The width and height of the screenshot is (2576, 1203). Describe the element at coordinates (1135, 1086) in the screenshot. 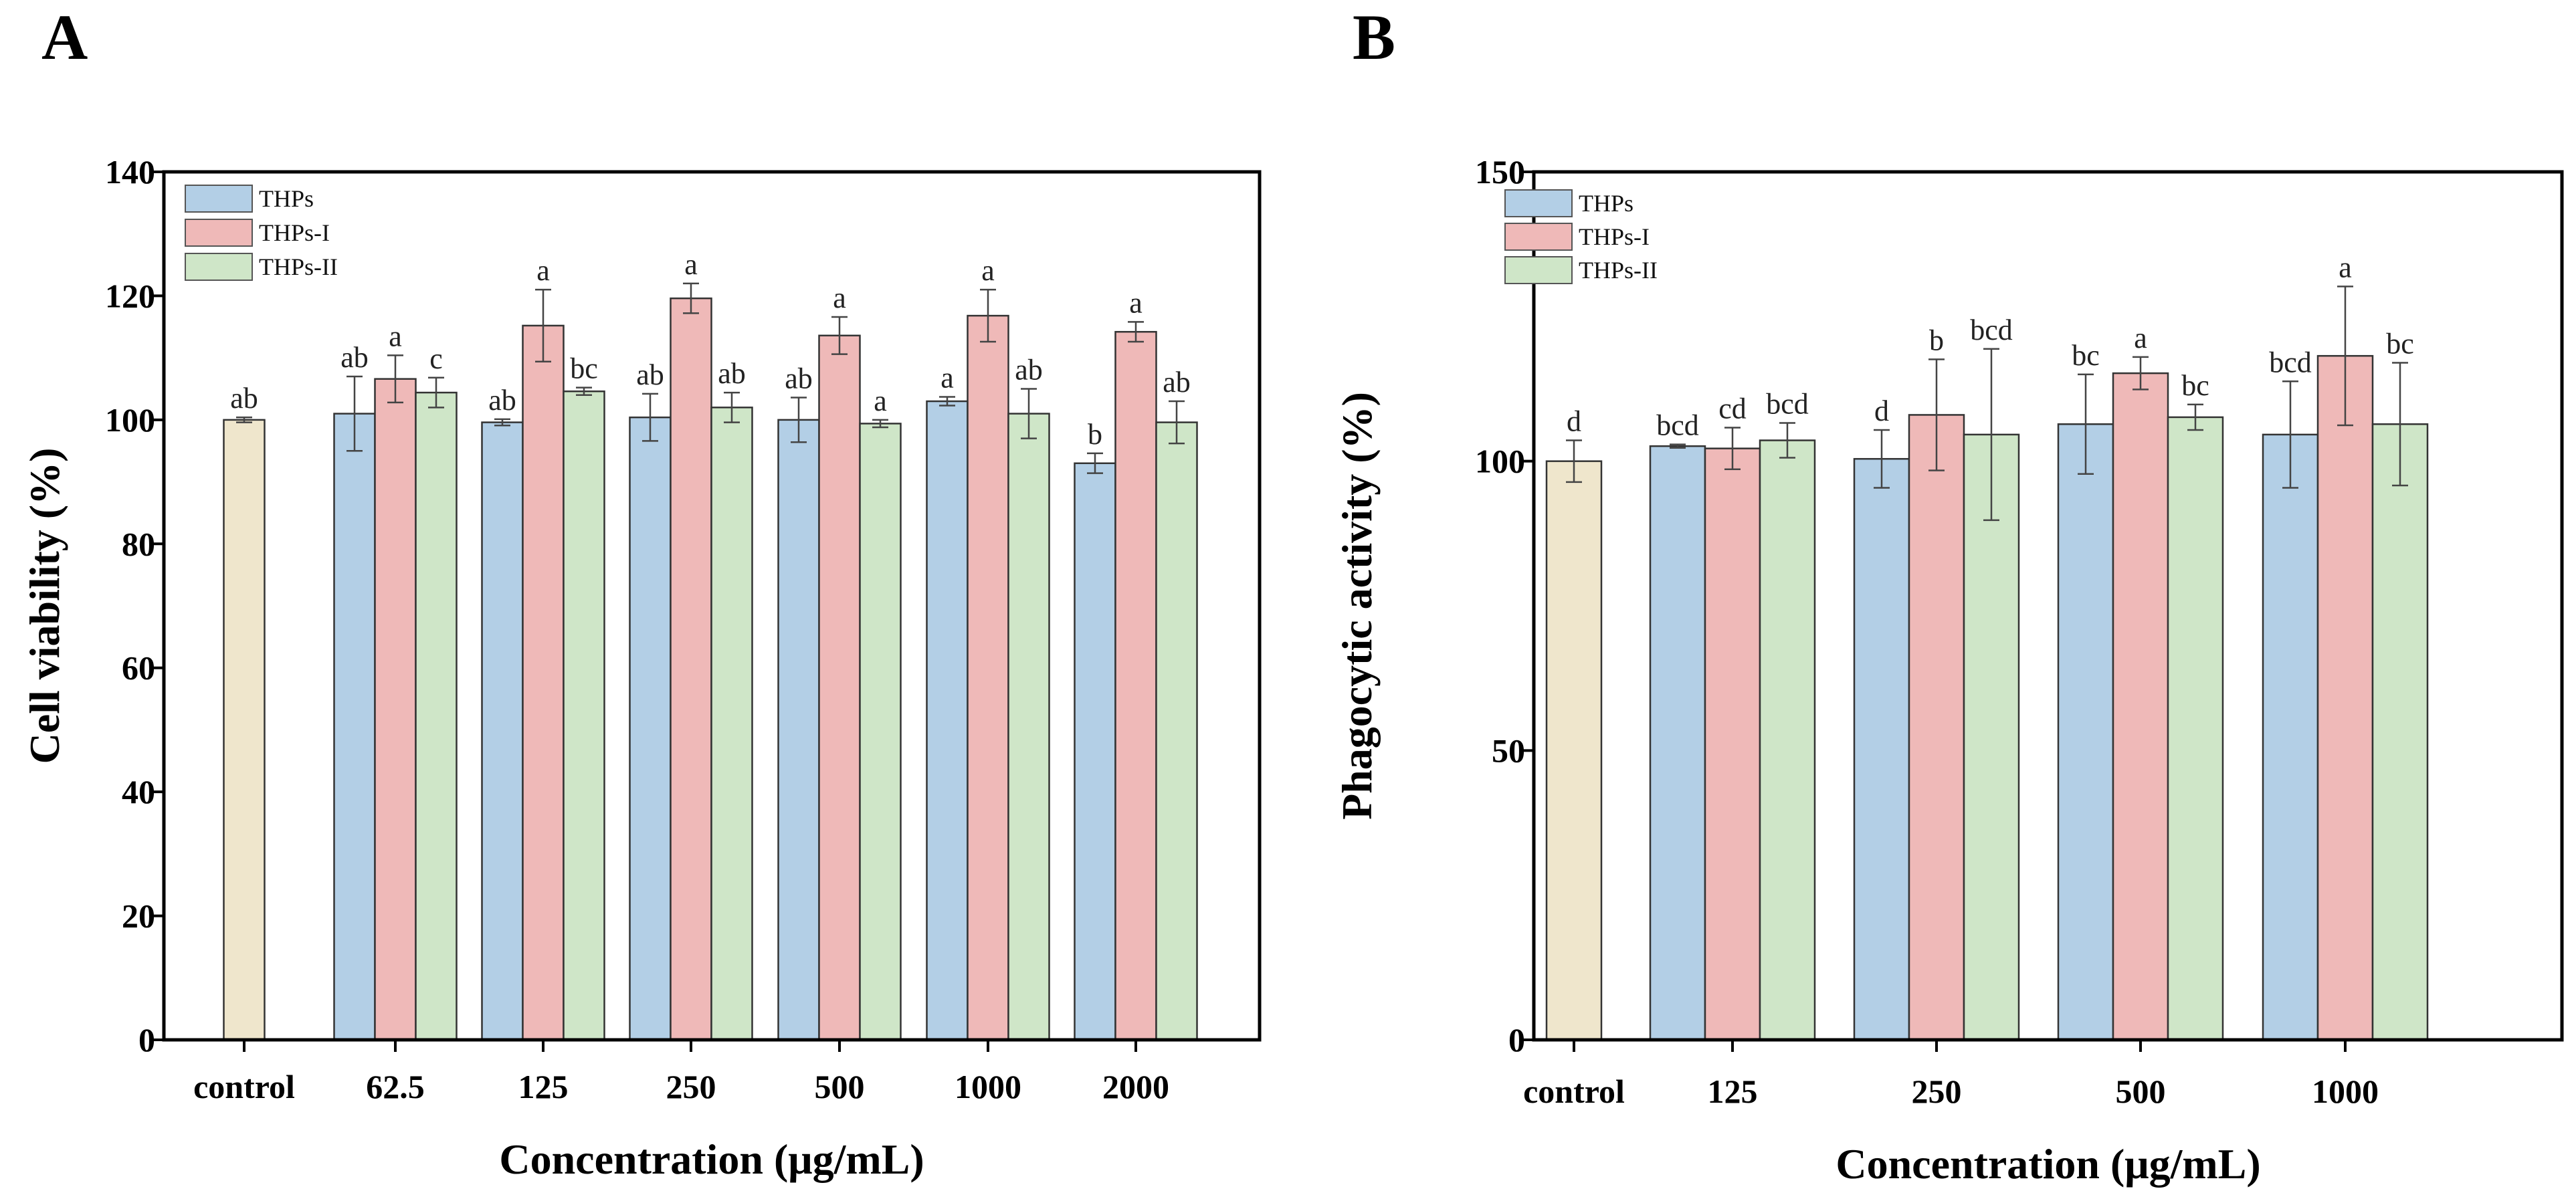

I see `x-tick-label: 2000` at that location.